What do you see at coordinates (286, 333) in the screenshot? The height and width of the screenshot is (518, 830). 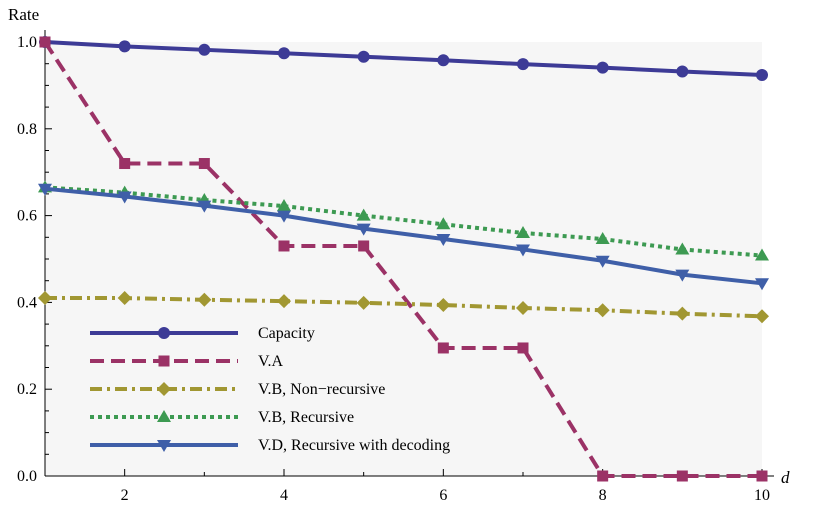 I see `legend-label: Capacity` at bounding box center [286, 333].